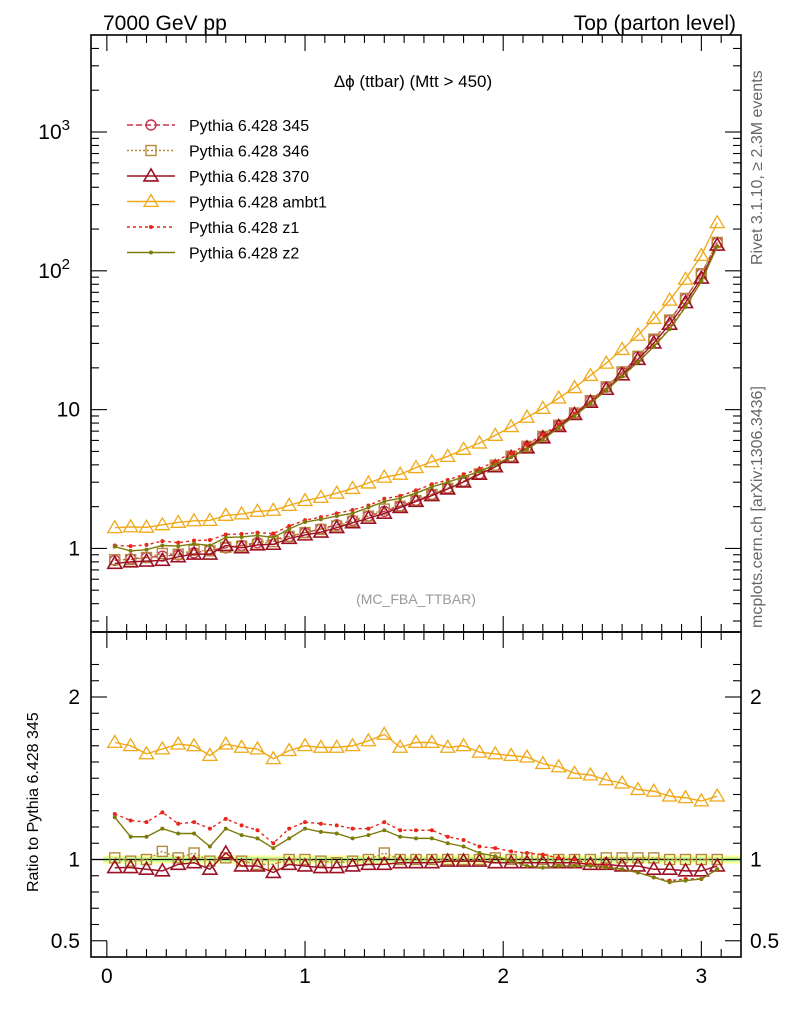  What do you see at coordinates (68, 410) in the screenshot?
I see `main-ytick-label: 10` at bounding box center [68, 410].